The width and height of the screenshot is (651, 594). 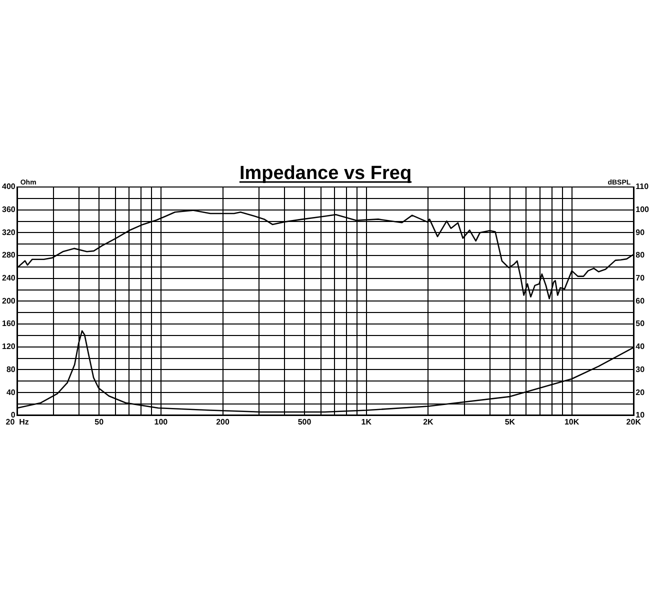 I want to click on y2-tick-label: 70, so click(x=641, y=278).